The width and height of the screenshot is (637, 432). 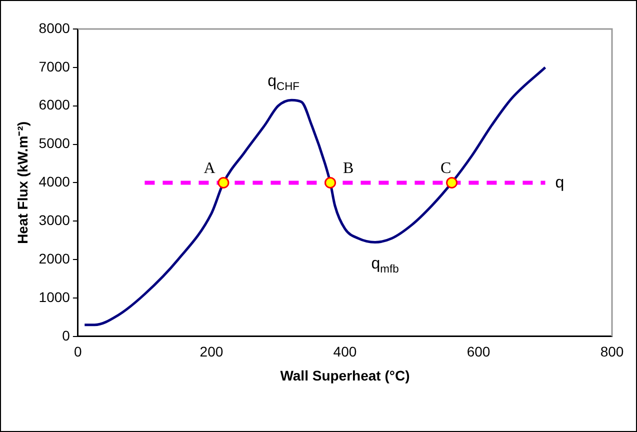 I want to click on y-tick-label: 1000, so click(x=54, y=296).